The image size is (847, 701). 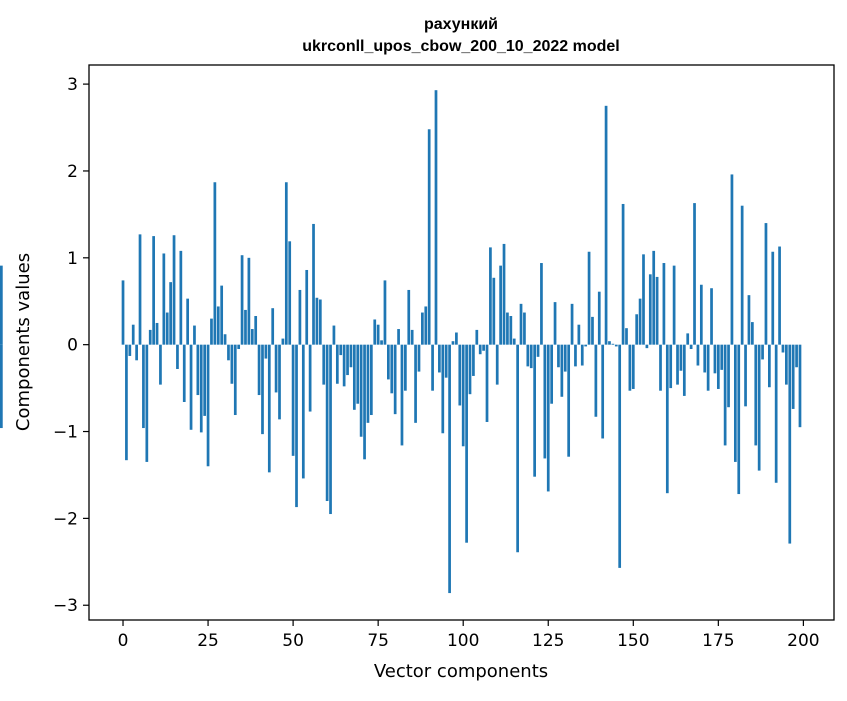 I want to click on y-tick-label: −3, so click(x=65, y=606).